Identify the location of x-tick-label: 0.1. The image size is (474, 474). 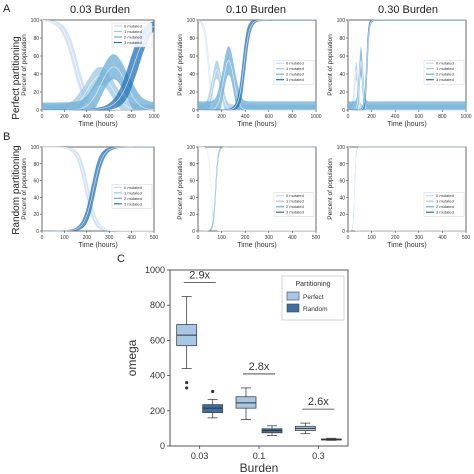
(259, 456).